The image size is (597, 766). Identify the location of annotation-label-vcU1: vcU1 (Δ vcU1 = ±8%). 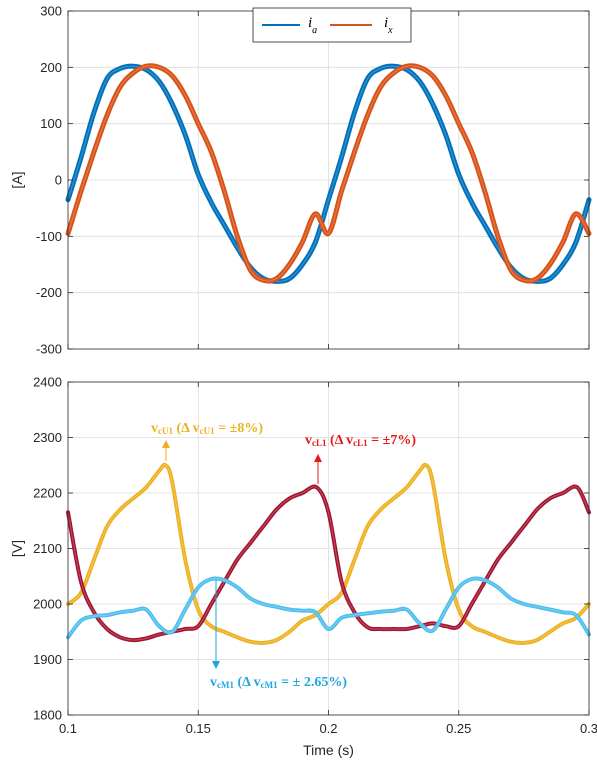
(207, 428).